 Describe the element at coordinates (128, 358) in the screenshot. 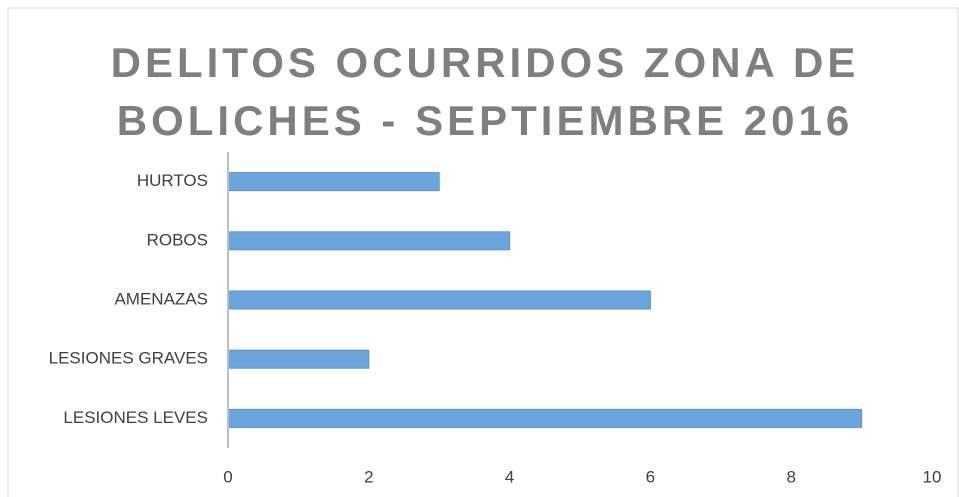

I see `y-tick-label: LESIONES GRAVES` at that location.